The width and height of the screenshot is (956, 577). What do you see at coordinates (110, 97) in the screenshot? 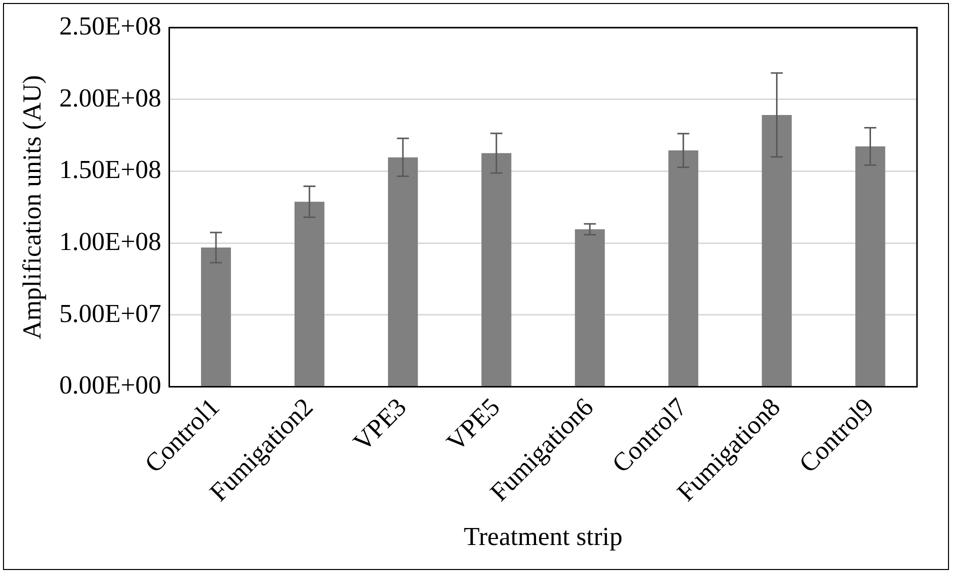
I see `y-tick-label: 2.00E+08` at bounding box center [110, 97].